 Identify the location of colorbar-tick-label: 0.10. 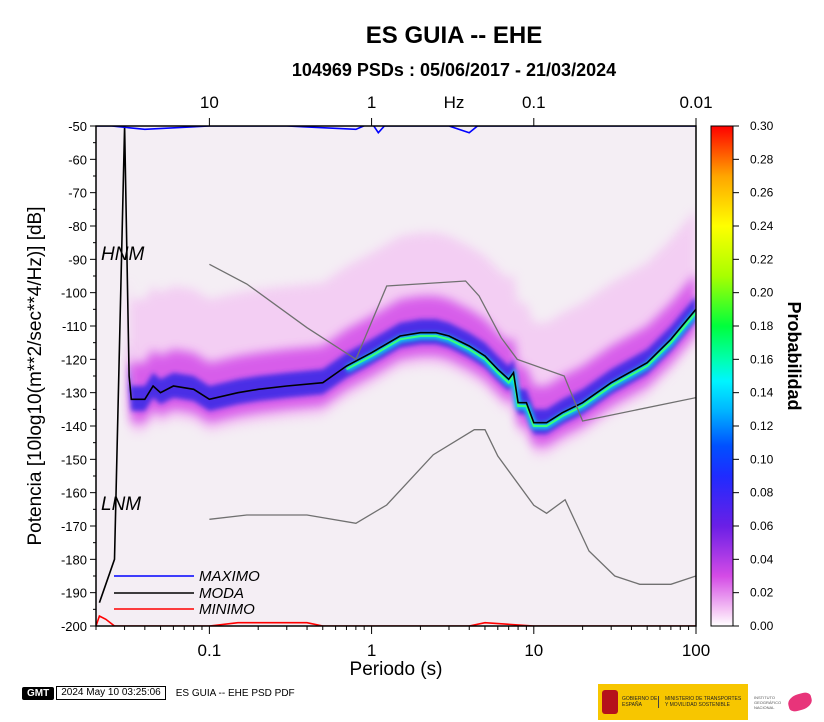
(762, 459).